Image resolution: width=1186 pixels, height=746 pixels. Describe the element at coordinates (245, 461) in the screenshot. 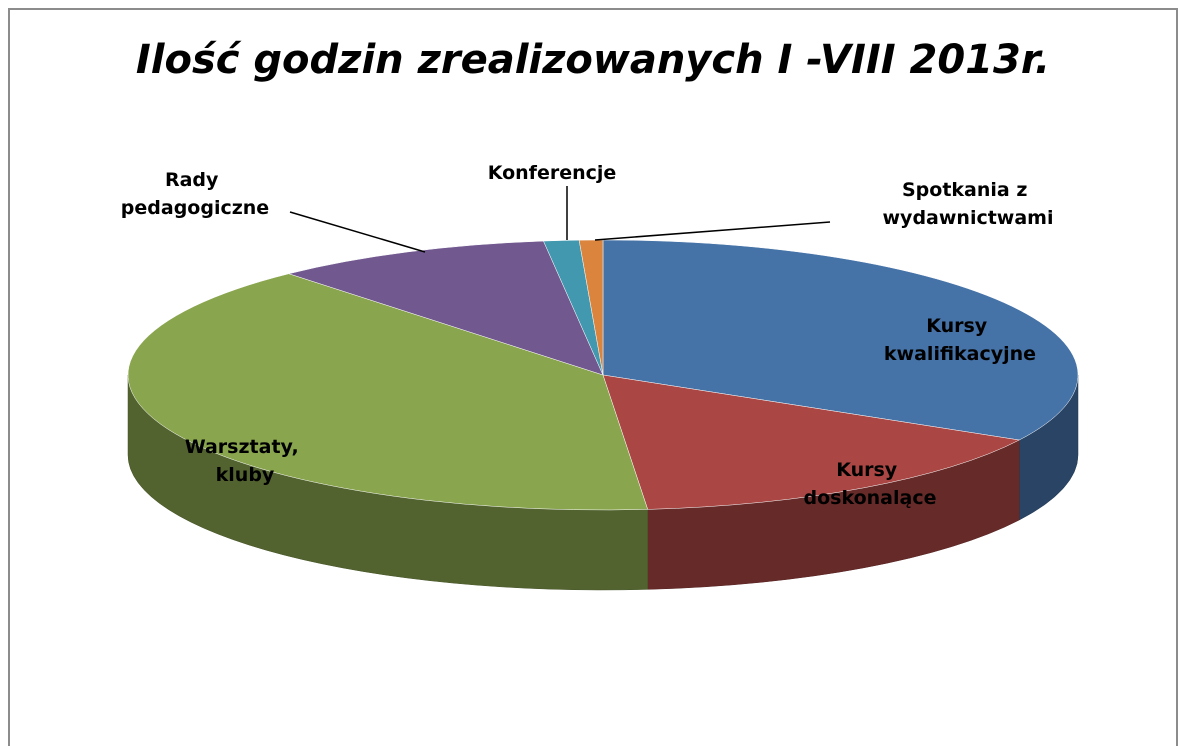

I see `slice-label: Warsztaty, kluby` at that location.